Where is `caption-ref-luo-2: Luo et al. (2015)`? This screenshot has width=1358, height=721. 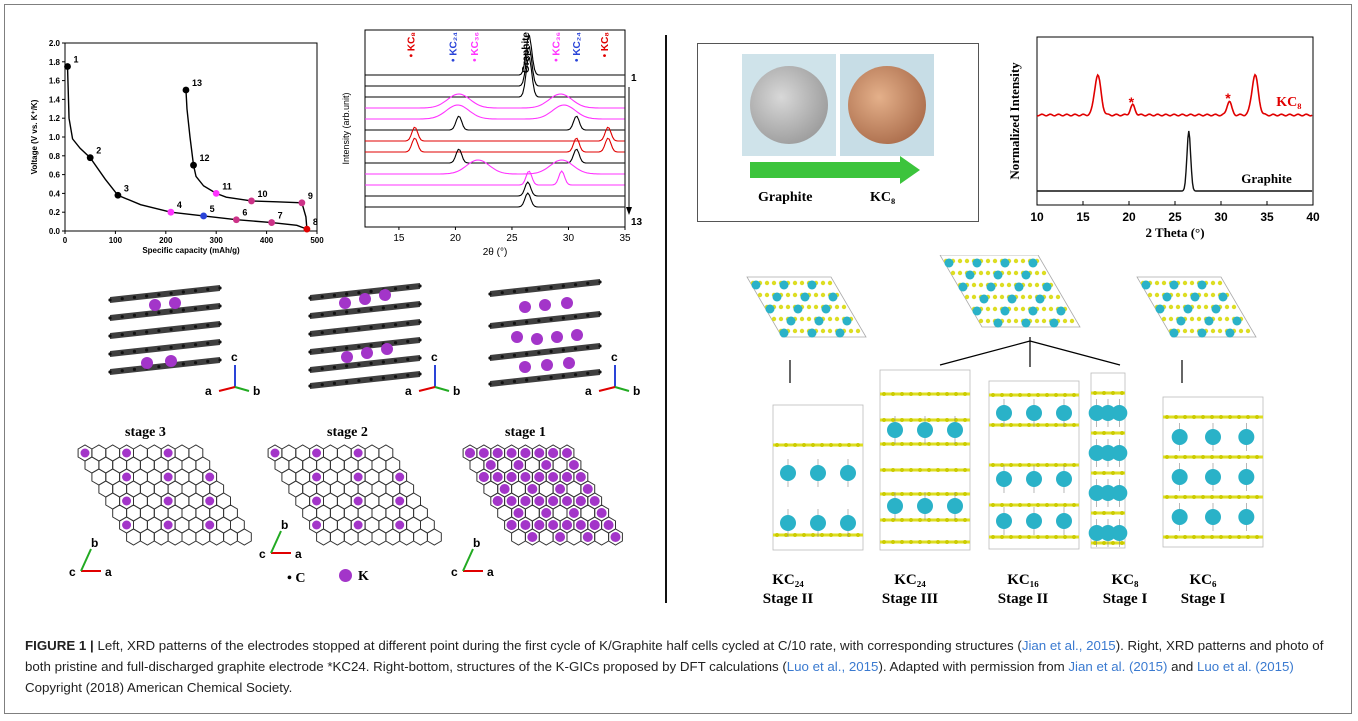 caption-ref-luo-2: Luo et al. (2015) is located at coordinates (1245, 666).